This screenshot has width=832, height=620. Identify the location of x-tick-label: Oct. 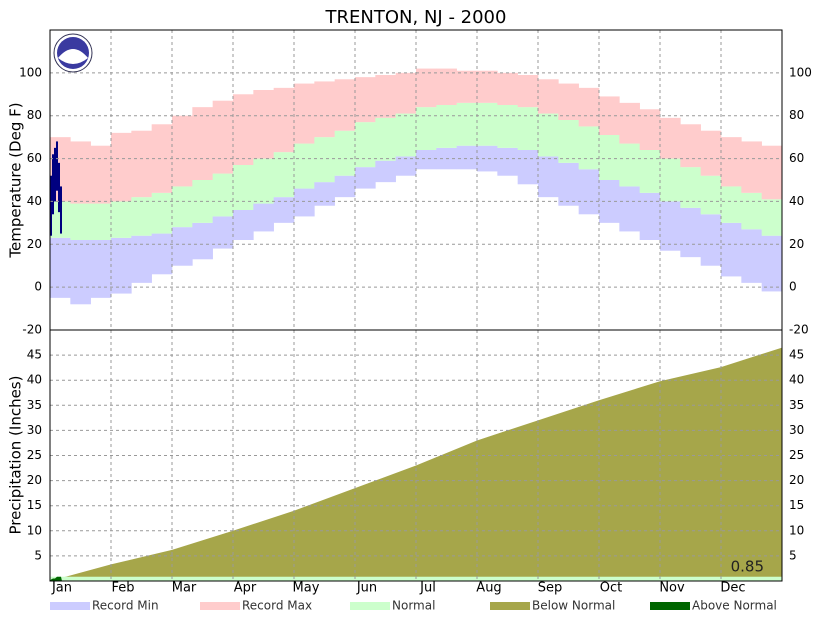
(611, 588).